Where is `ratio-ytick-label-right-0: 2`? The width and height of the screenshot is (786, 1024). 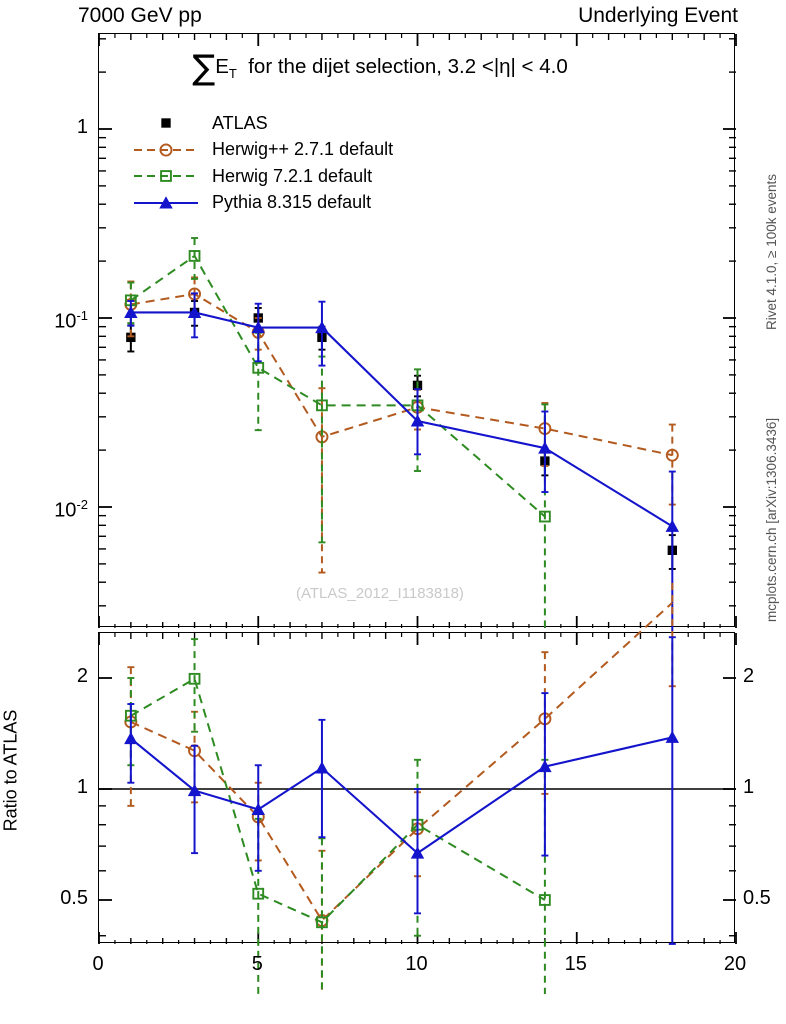
ratio-ytick-label-right-0: 2 is located at coordinates (749, 676).